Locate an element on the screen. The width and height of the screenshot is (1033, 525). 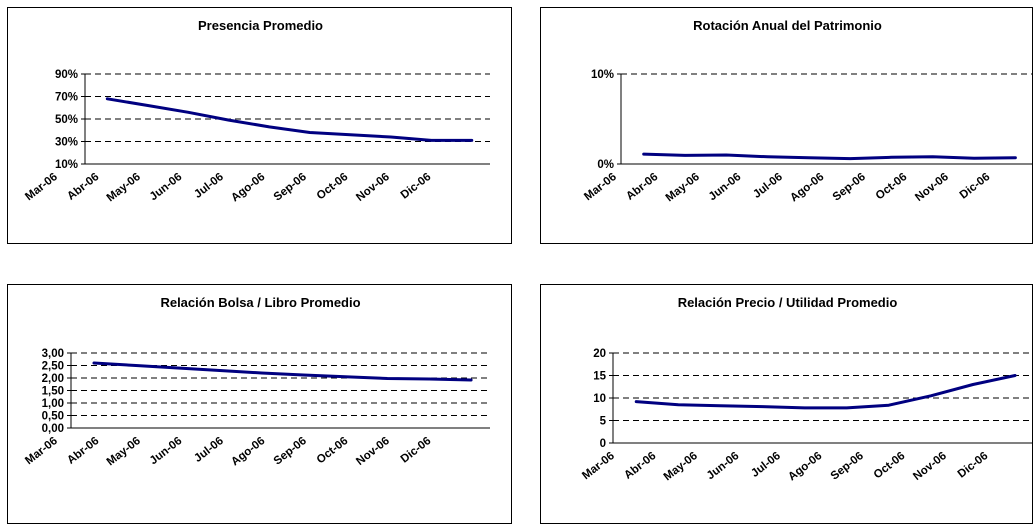
y-tick-label: 0,50 is located at coordinates (53, 417).